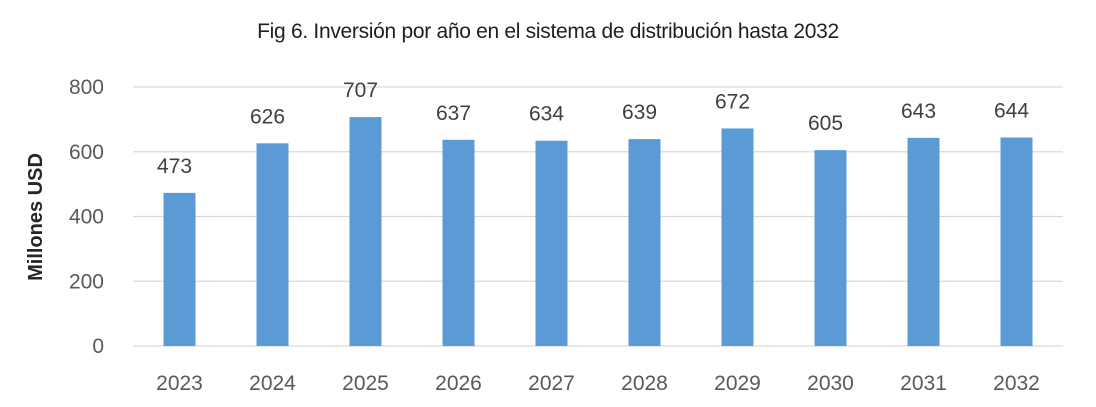 The image size is (1096, 407). Describe the element at coordinates (598, 383) in the screenshot. I see `x-axis-ticks: 2023 2024 2025 2026 2027 2028 2029 2030 2031 2032` at that location.